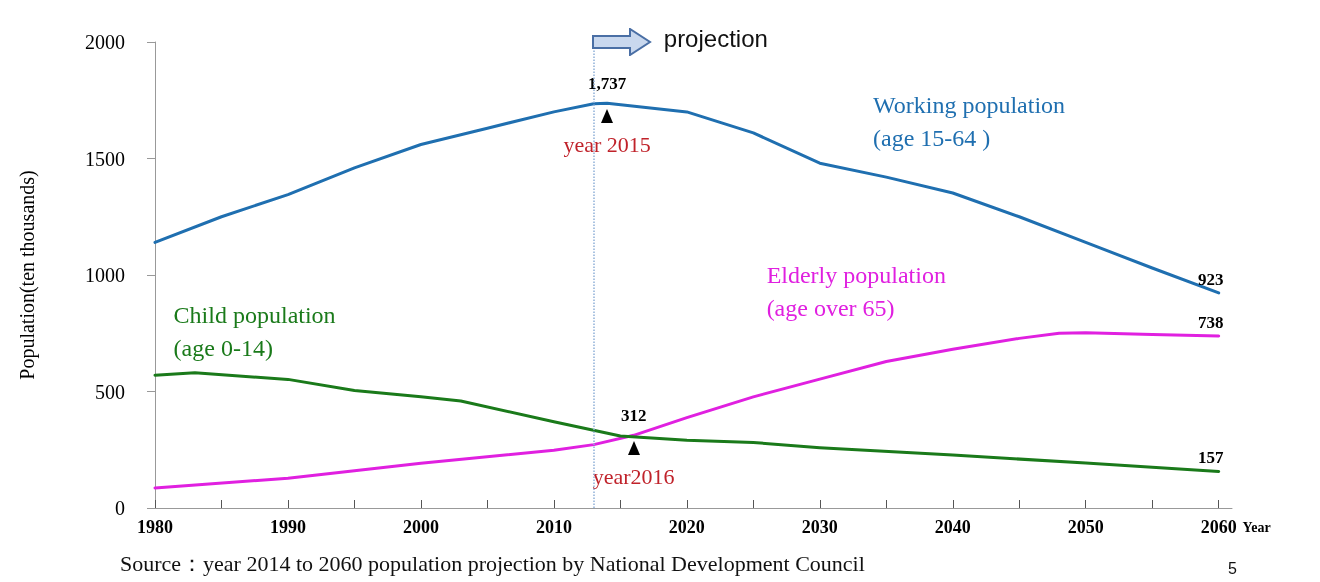  I want to click on y-tick-label: 1500, so click(105, 158).